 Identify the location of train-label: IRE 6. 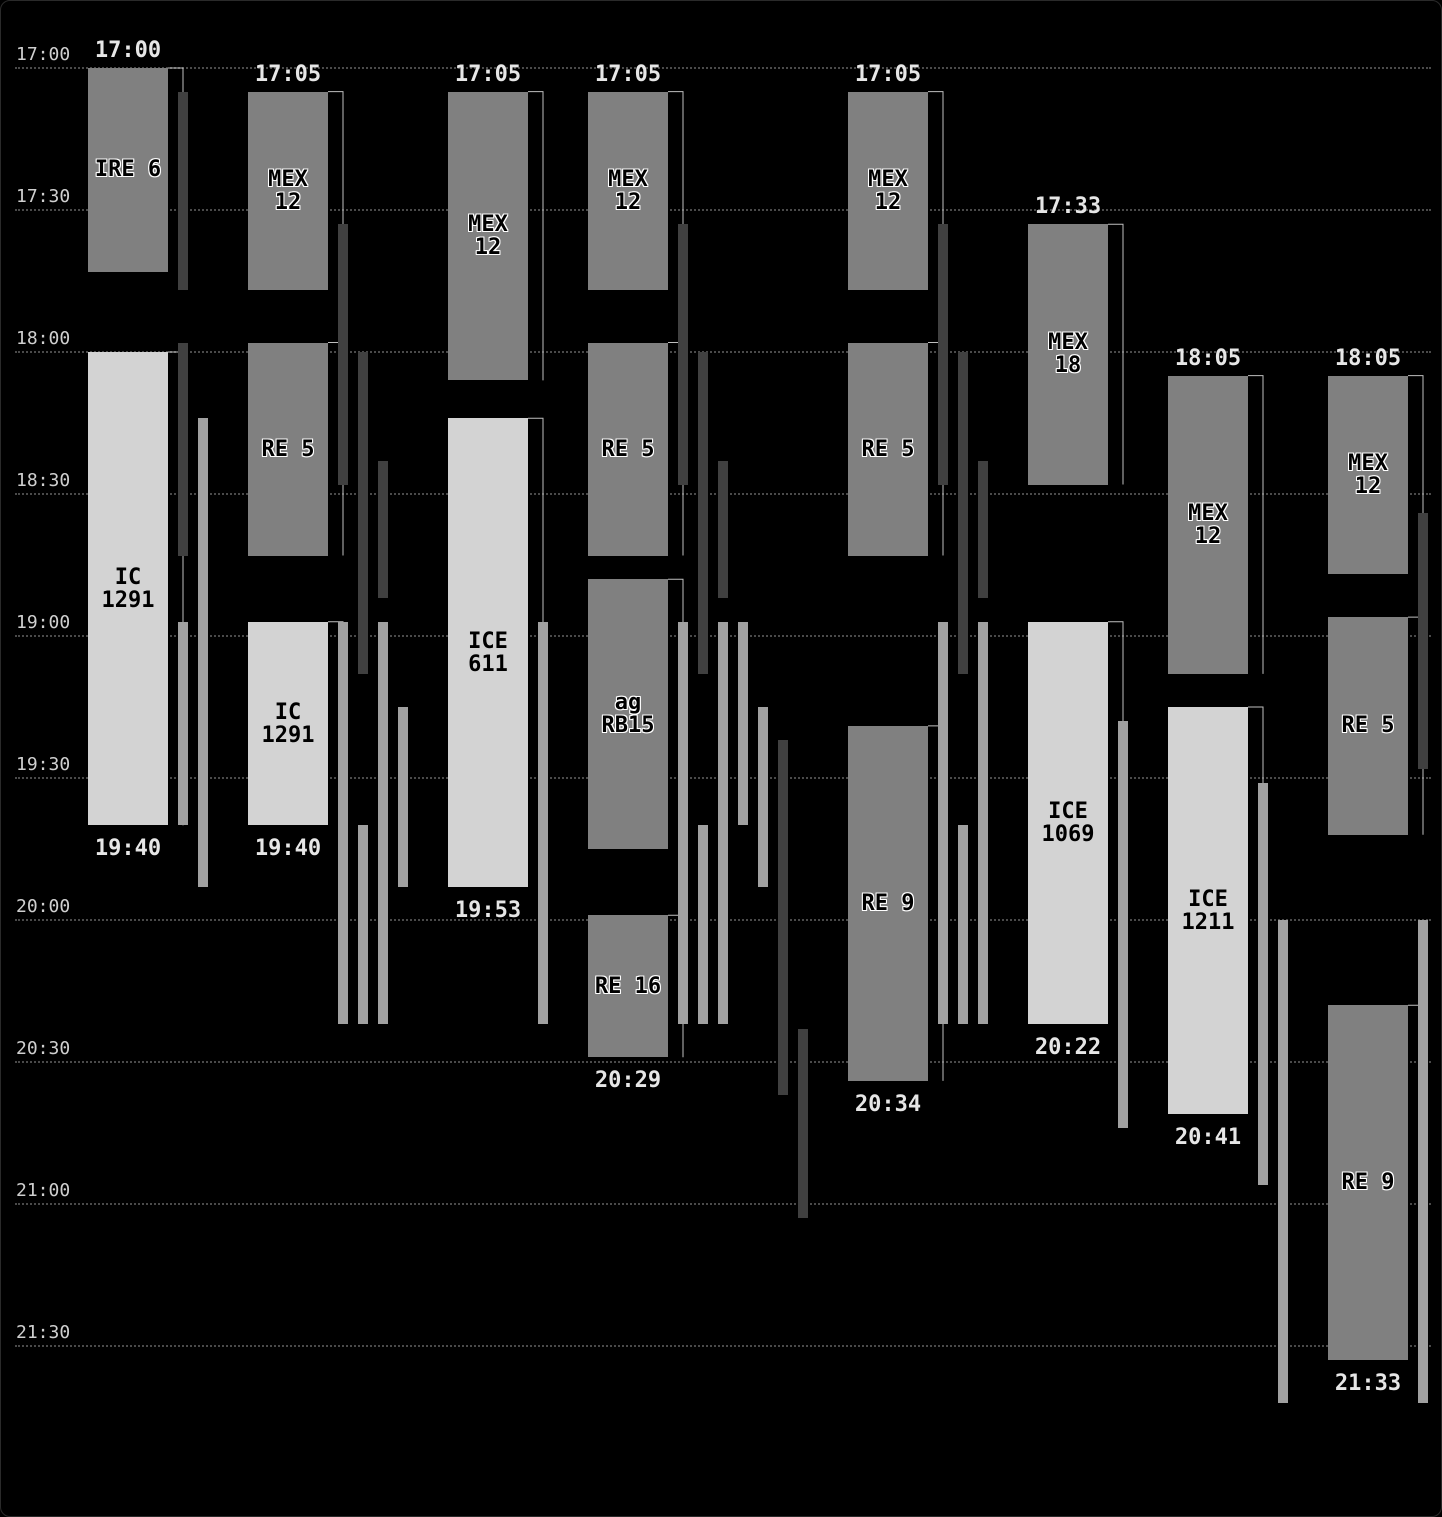
(128, 170).